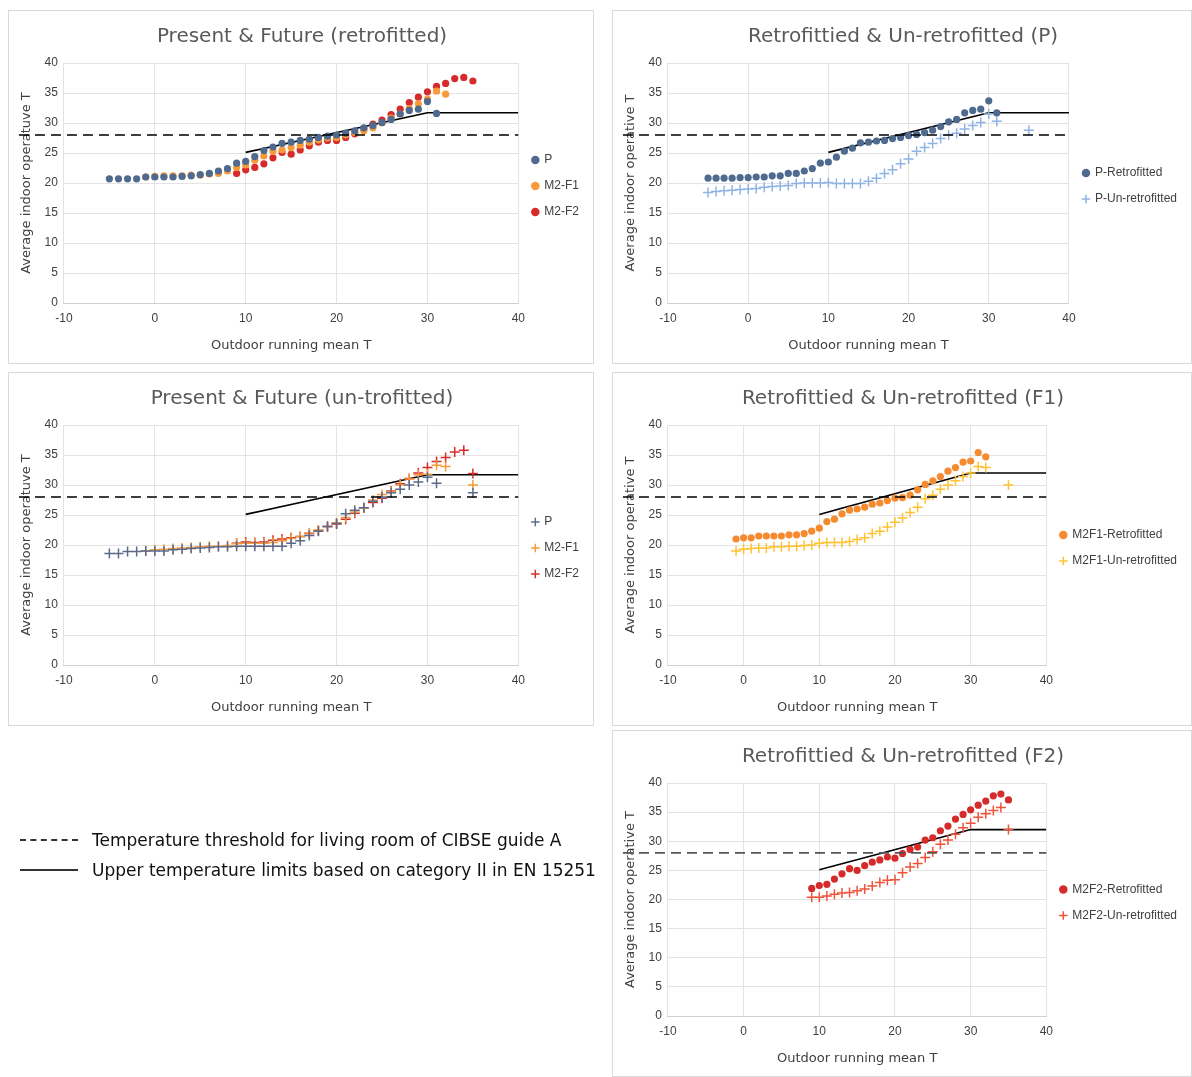 The height and width of the screenshot is (1077, 1192). I want to click on legend-label: M2F1-Retrofitted, so click(1117, 534).